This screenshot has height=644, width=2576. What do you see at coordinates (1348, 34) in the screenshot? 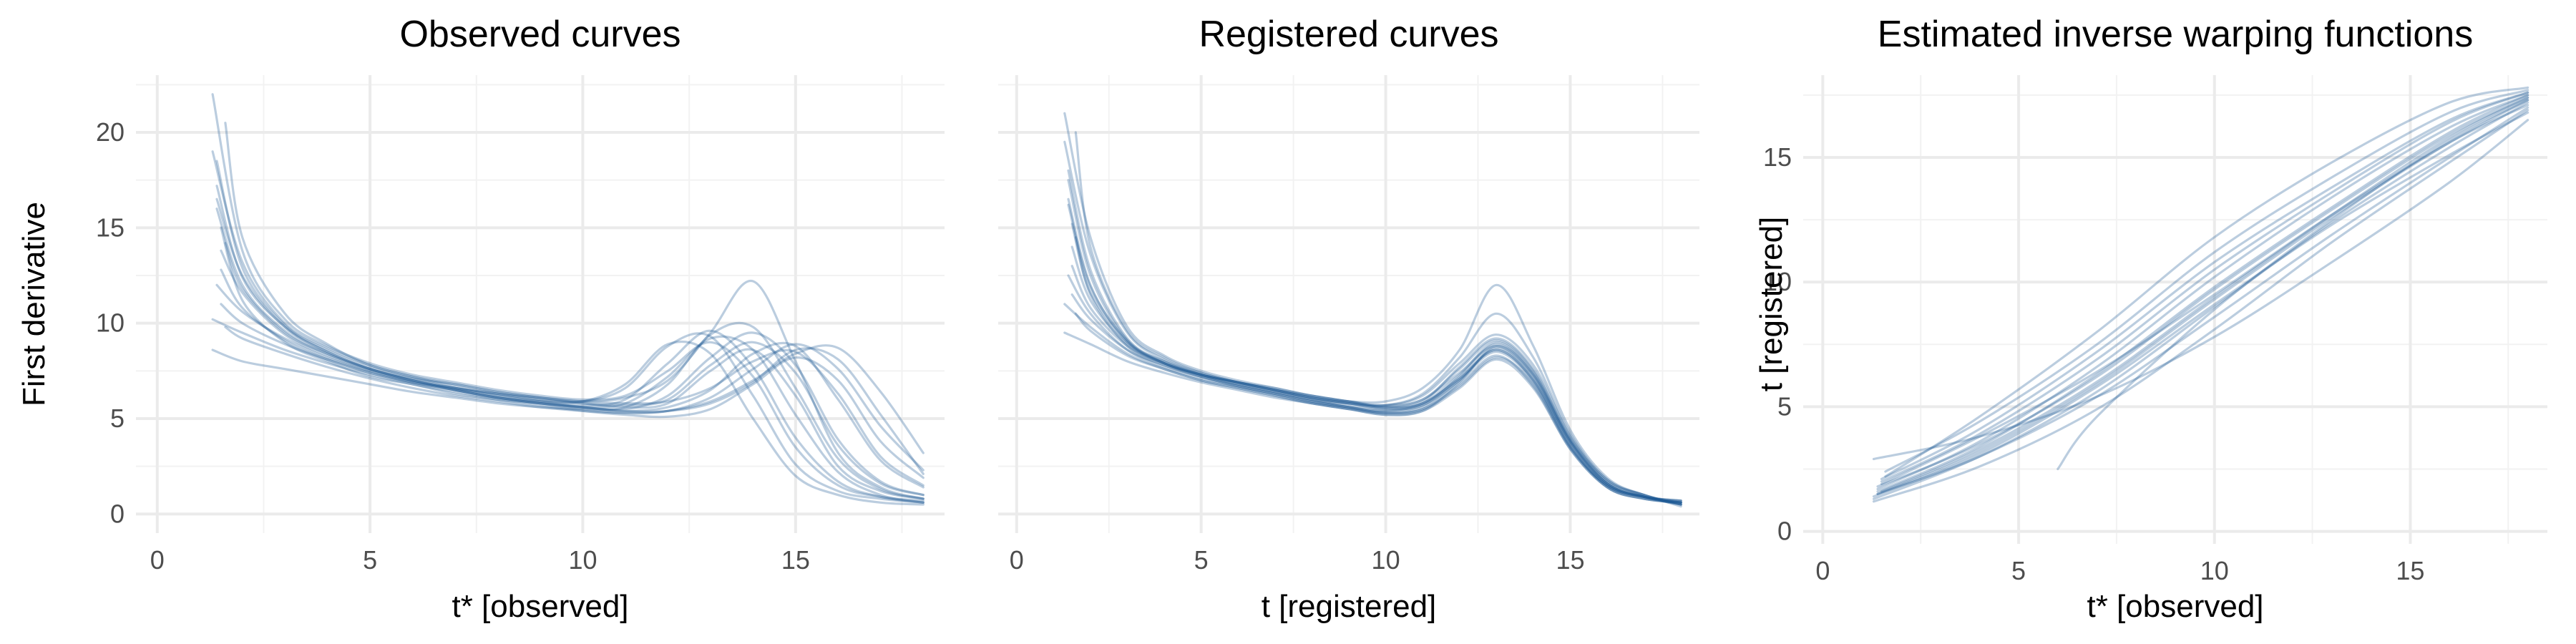
I see `panel-title: Registered curves` at bounding box center [1348, 34].